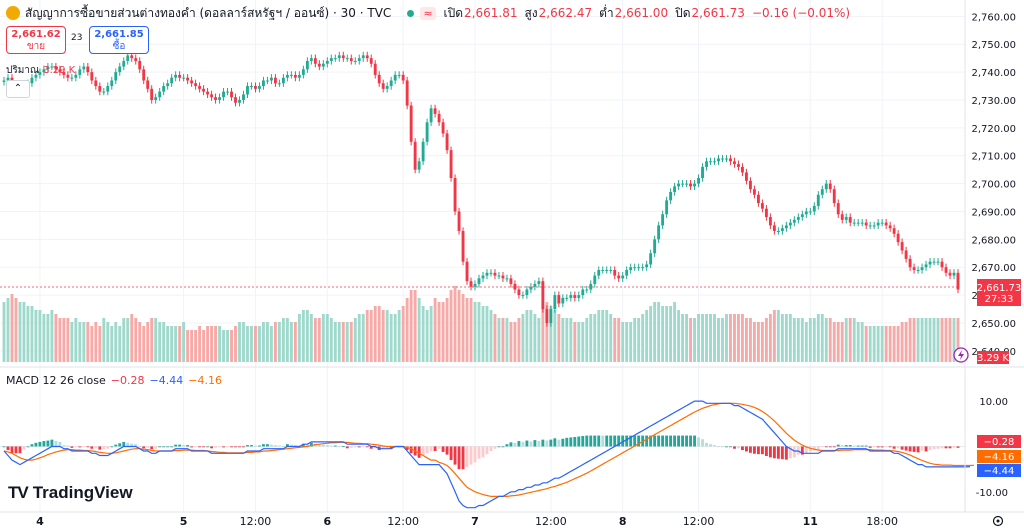 Image resolution: width=1024 pixels, height=531 pixels. I want to click on volume-legend: ปริมาณ 3.29 K, so click(40, 70).